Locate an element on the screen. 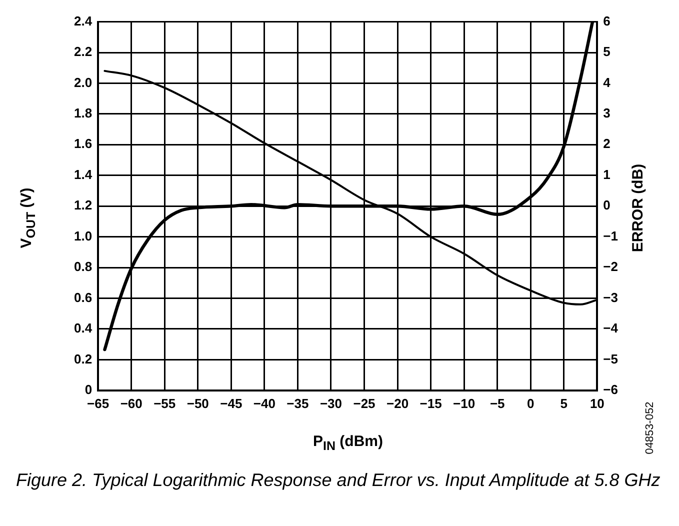 The width and height of the screenshot is (679, 526). y2-tick-label: −4 is located at coordinates (611, 328).